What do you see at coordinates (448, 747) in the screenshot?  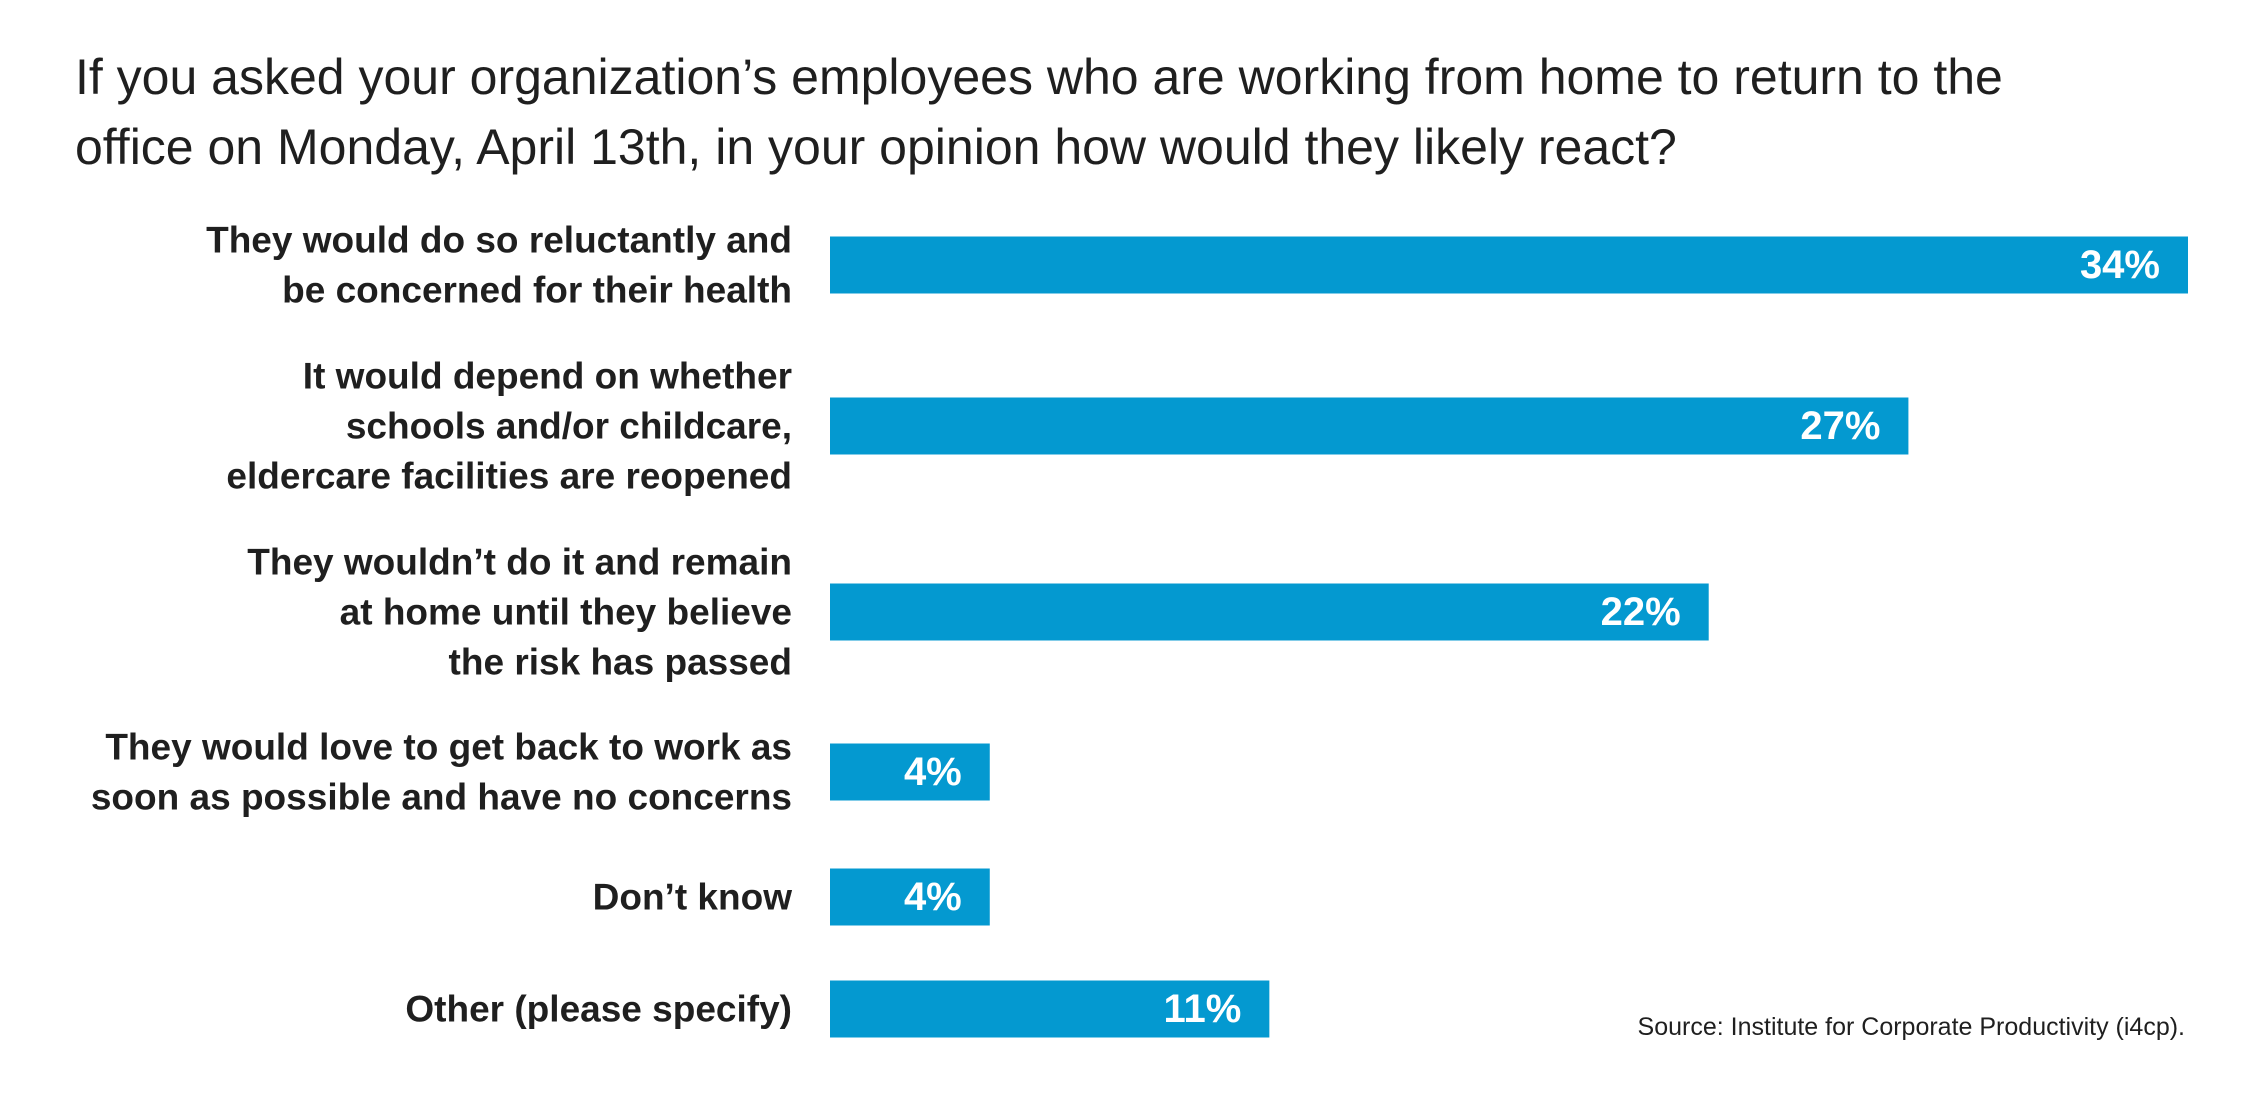 I see `category-label-line: They would love to get back to work as` at bounding box center [448, 747].